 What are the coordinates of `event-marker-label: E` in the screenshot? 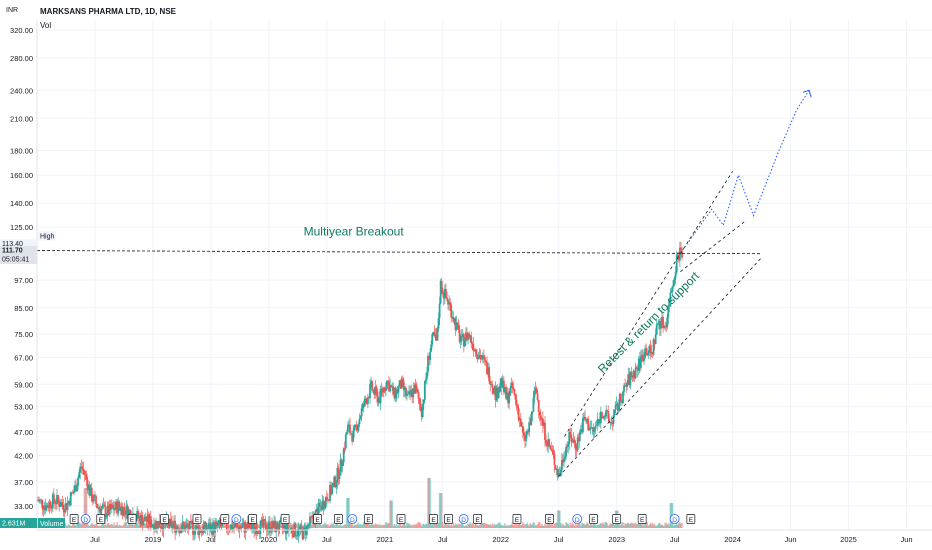 It's located at (642, 520).